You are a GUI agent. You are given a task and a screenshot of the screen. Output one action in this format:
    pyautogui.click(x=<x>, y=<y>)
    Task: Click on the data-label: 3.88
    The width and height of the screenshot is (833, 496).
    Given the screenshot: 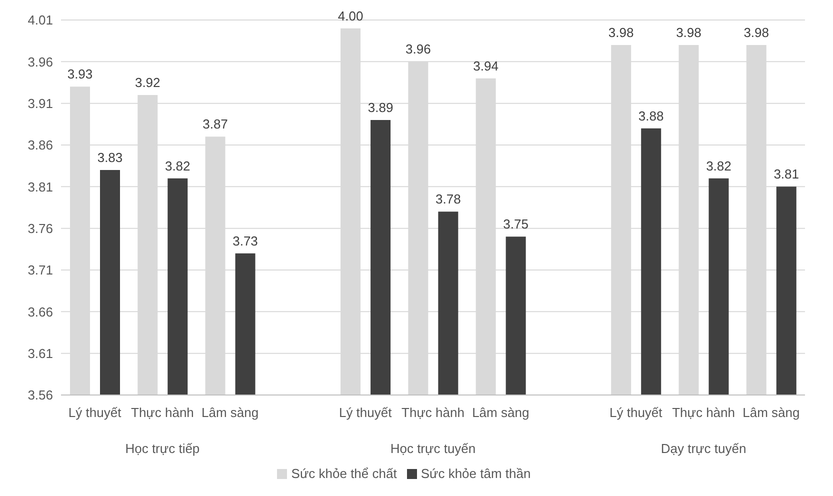 What is the action you would take?
    pyautogui.click(x=651, y=116)
    